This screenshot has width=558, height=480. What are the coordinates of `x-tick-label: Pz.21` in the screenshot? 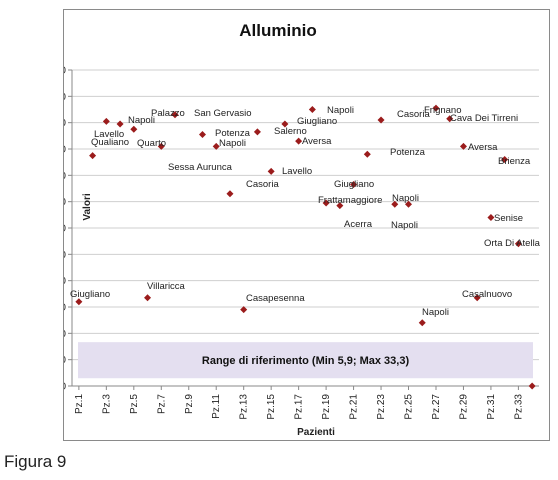 It's located at (354, 407).